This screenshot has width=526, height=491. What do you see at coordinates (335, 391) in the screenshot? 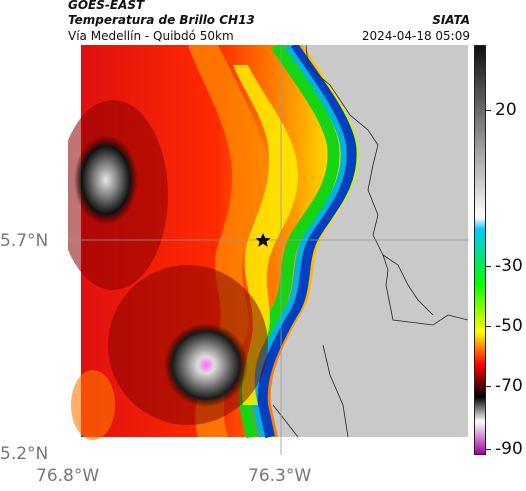
I see `river-line` at bounding box center [335, 391].